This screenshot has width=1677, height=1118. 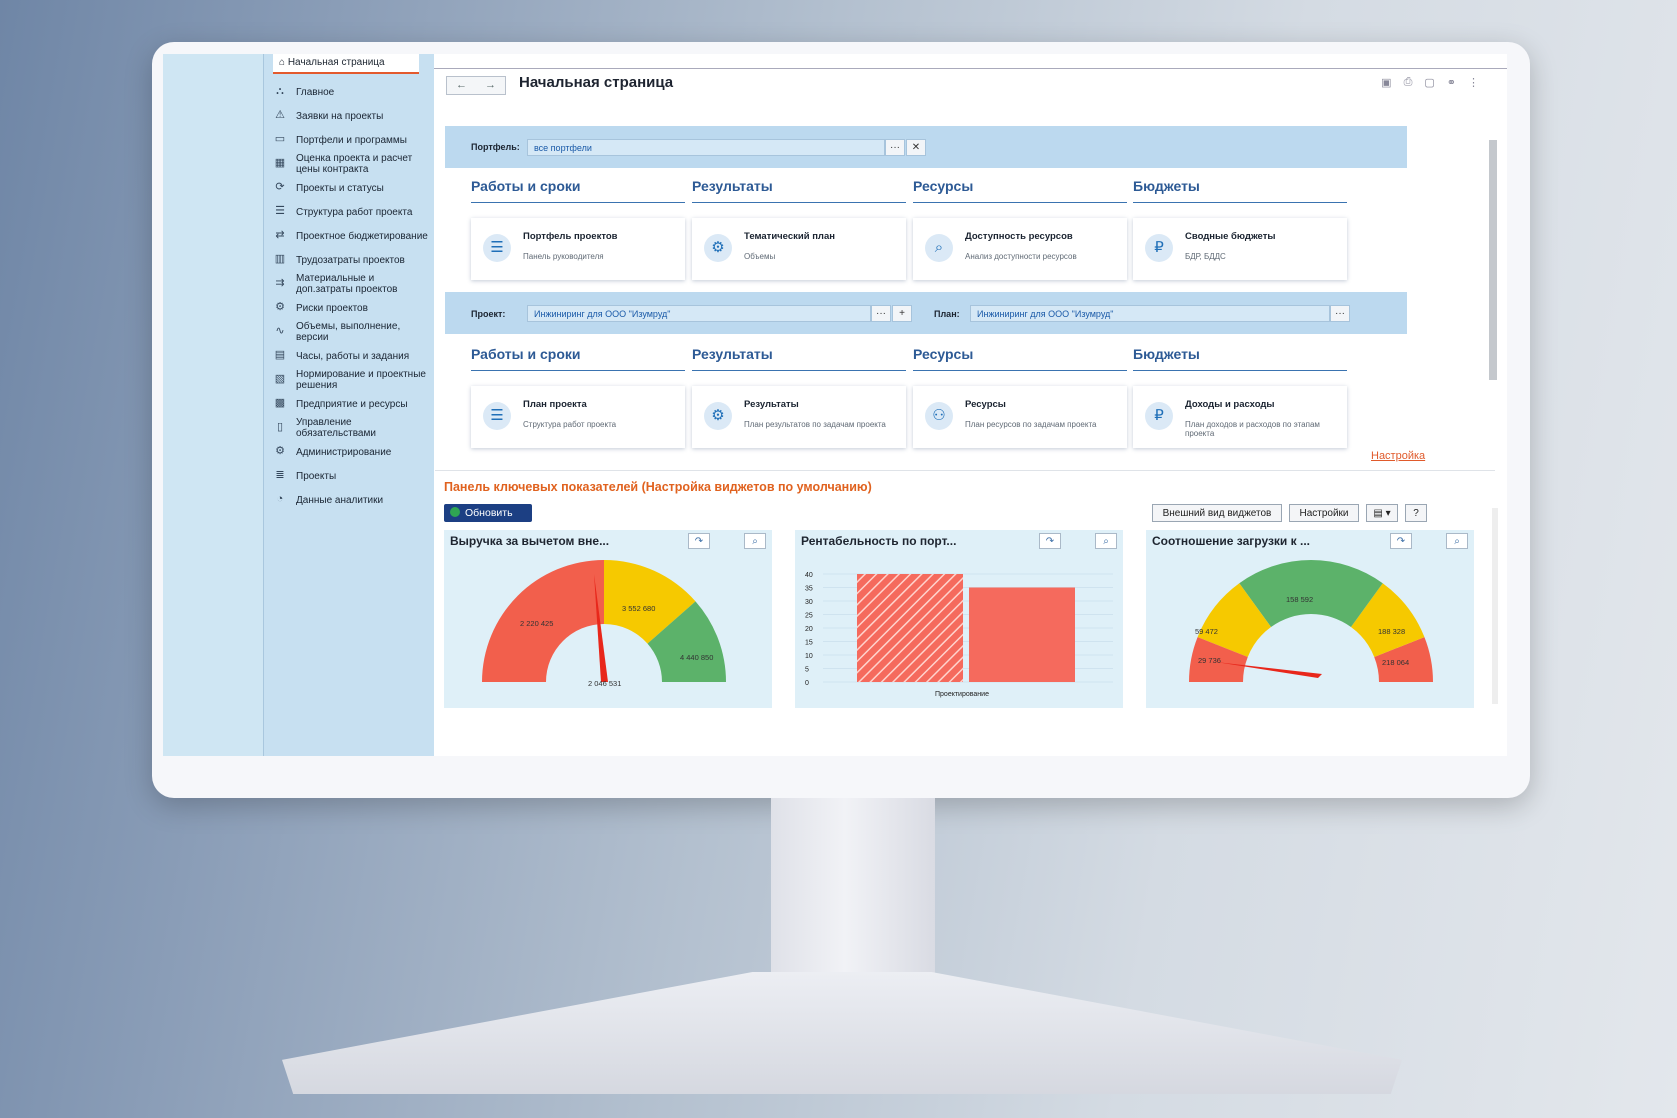 I want to click on sidebar-item-10: ∿ Объемы, выполнение, версии, so click(x=352, y=332).